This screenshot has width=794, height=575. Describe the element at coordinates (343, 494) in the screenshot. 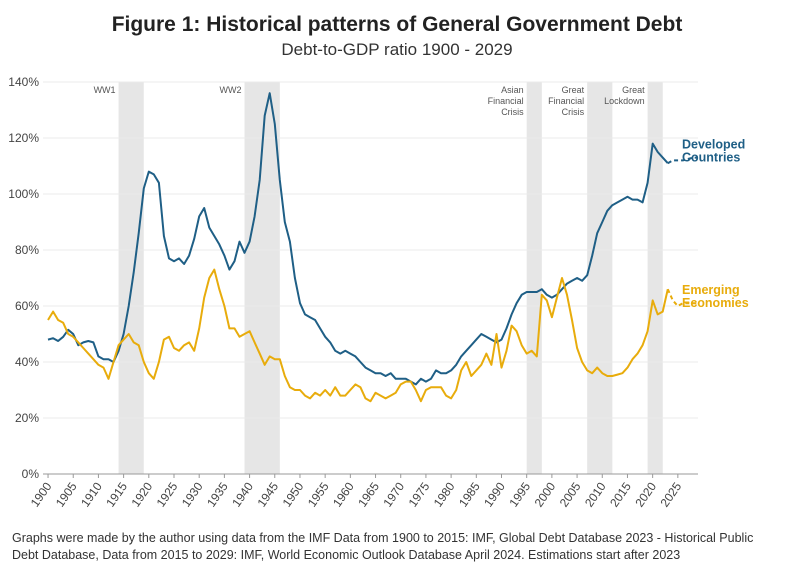

I see `x-tick-label: 1960` at that location.